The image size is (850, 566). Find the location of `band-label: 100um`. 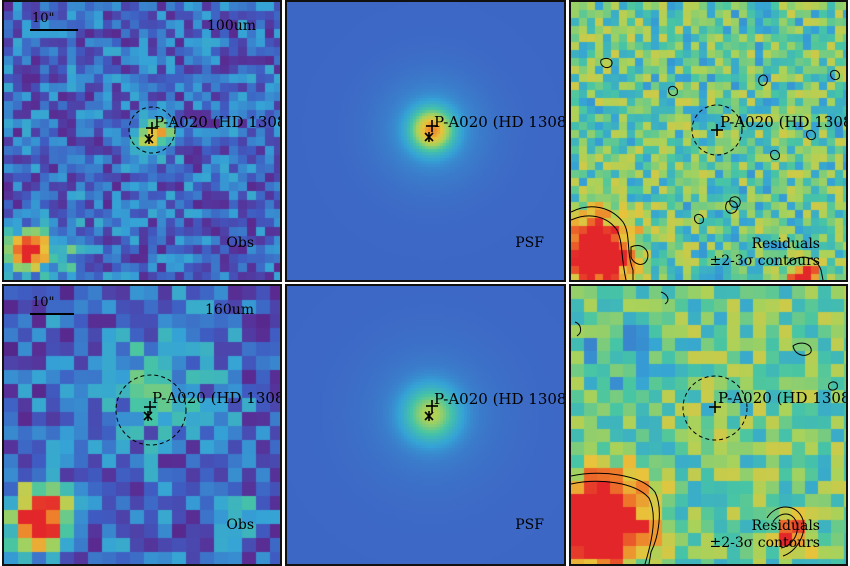

band-label: 100um is located at coordinates (232, 26).